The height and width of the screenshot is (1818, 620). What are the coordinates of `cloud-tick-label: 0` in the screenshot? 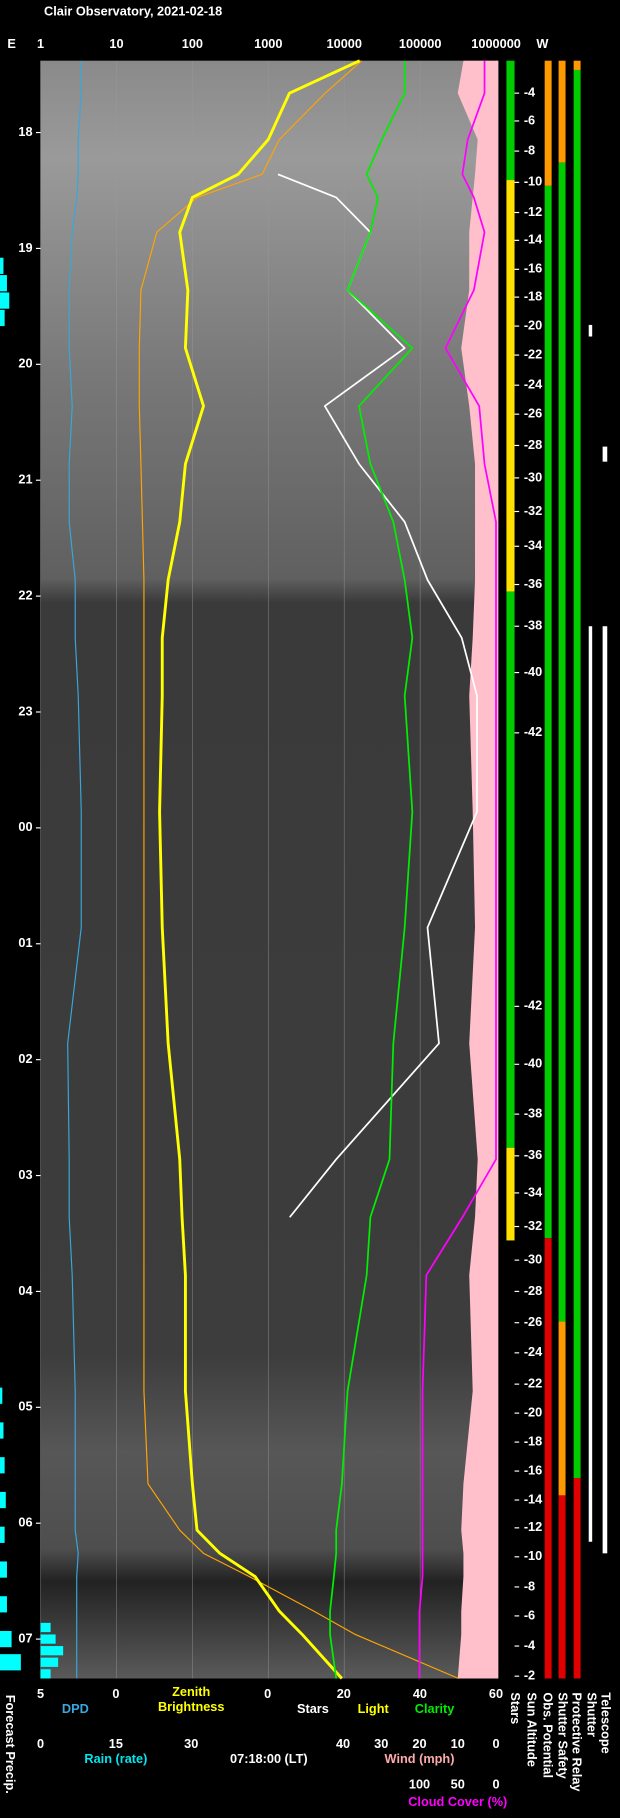 It's located at (495, 1783).